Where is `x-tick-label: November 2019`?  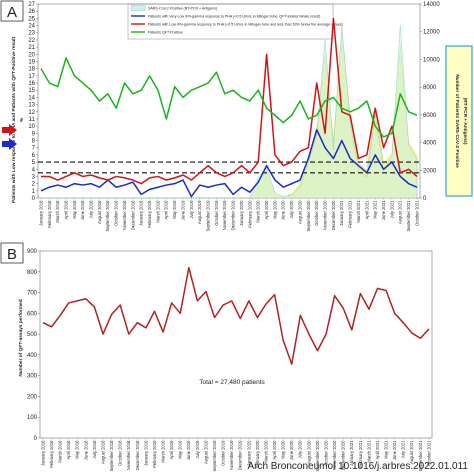 x-tick-label: November 2019 is located at coordinates (231, 455).